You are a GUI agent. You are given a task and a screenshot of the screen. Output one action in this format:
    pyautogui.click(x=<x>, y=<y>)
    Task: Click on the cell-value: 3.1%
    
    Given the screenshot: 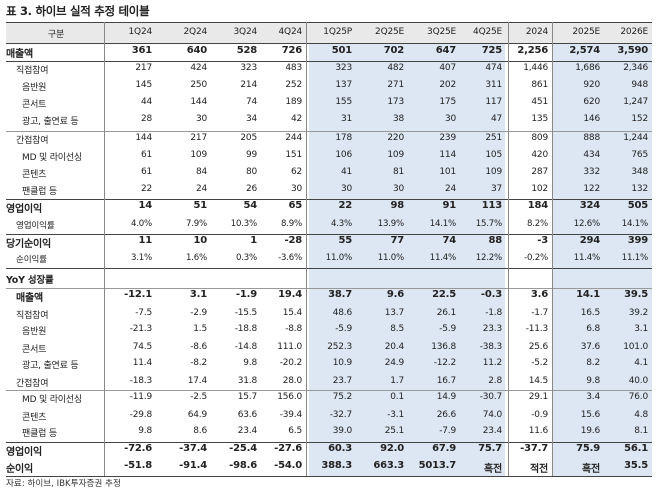 What is the action you would take?
    pyautogui.click(x=141, y=258)
    